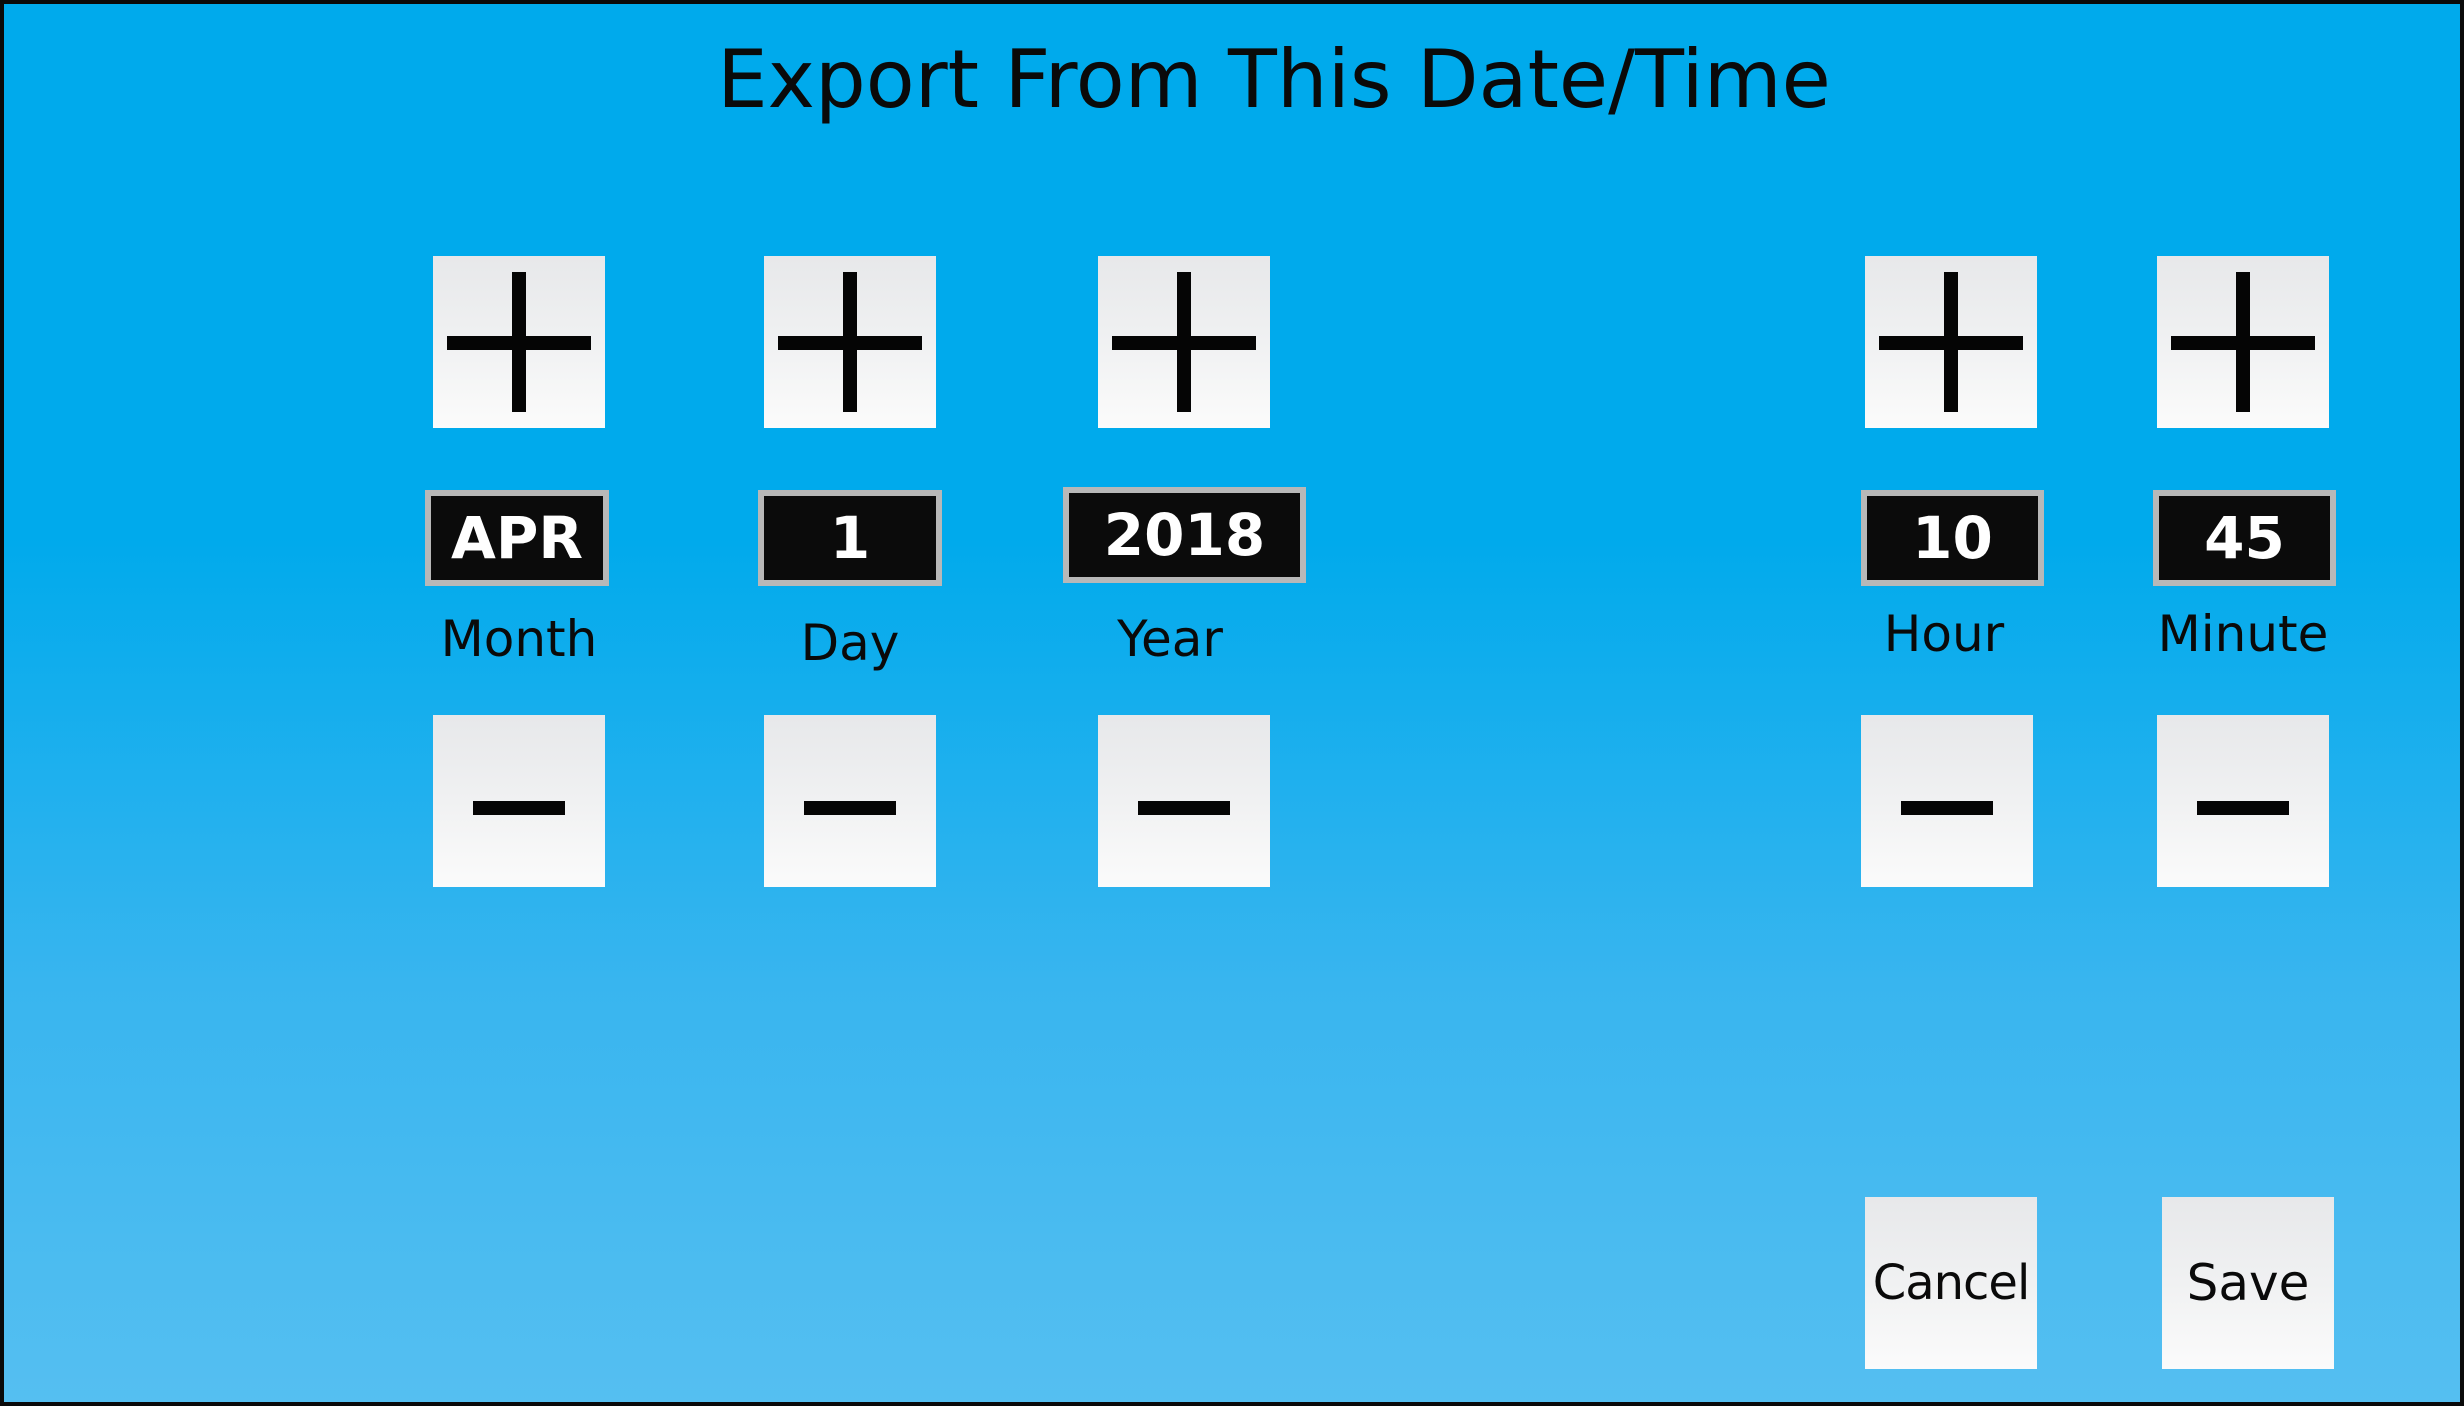  Describe the element at coordinates (1184, 801) in the screenshot. I see `year-decrement-button` at that location.